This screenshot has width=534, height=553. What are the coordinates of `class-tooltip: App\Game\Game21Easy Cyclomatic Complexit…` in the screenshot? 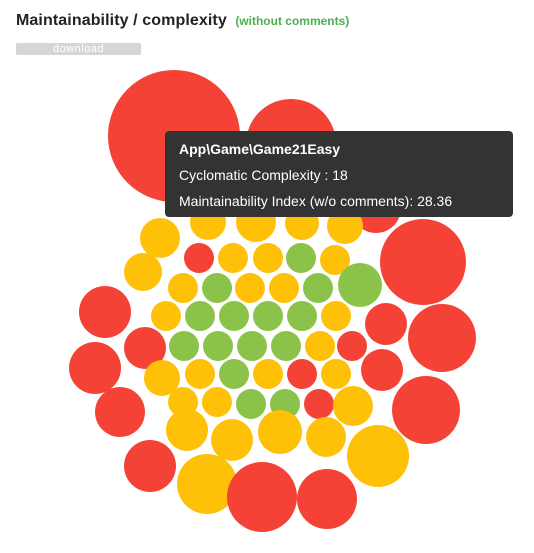 It's located at (339, 174).